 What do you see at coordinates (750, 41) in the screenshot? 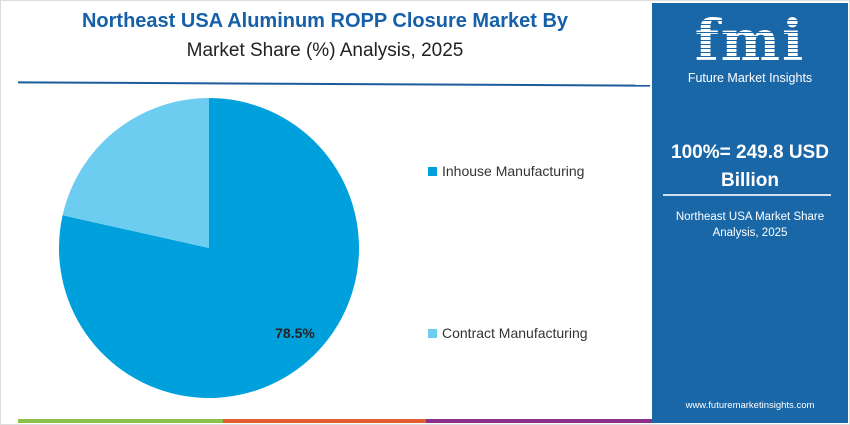
I see `fmi-logo: fmi` at bounding box center [750, 41].